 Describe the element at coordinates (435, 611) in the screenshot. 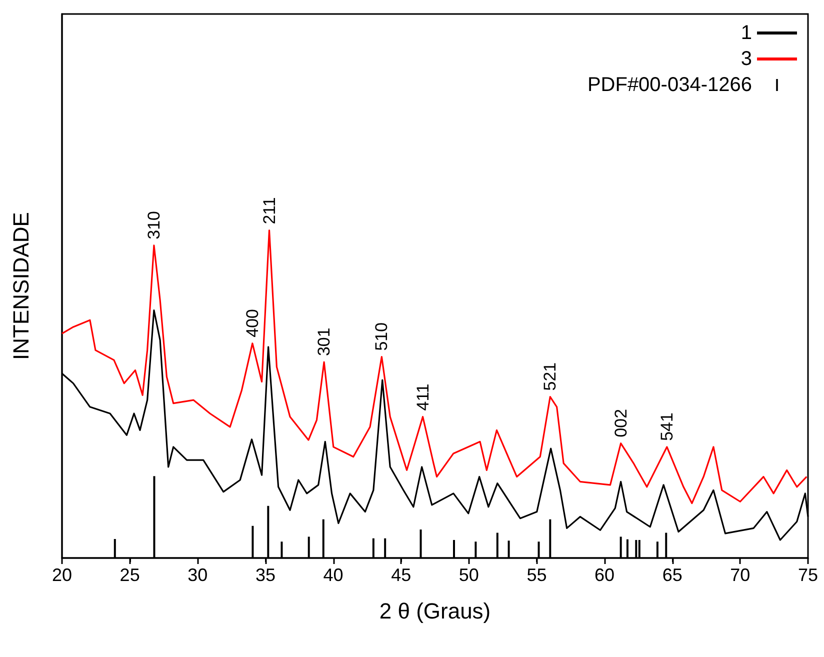

I see `x-axis-title: 2 θ (Graus)` at that location.